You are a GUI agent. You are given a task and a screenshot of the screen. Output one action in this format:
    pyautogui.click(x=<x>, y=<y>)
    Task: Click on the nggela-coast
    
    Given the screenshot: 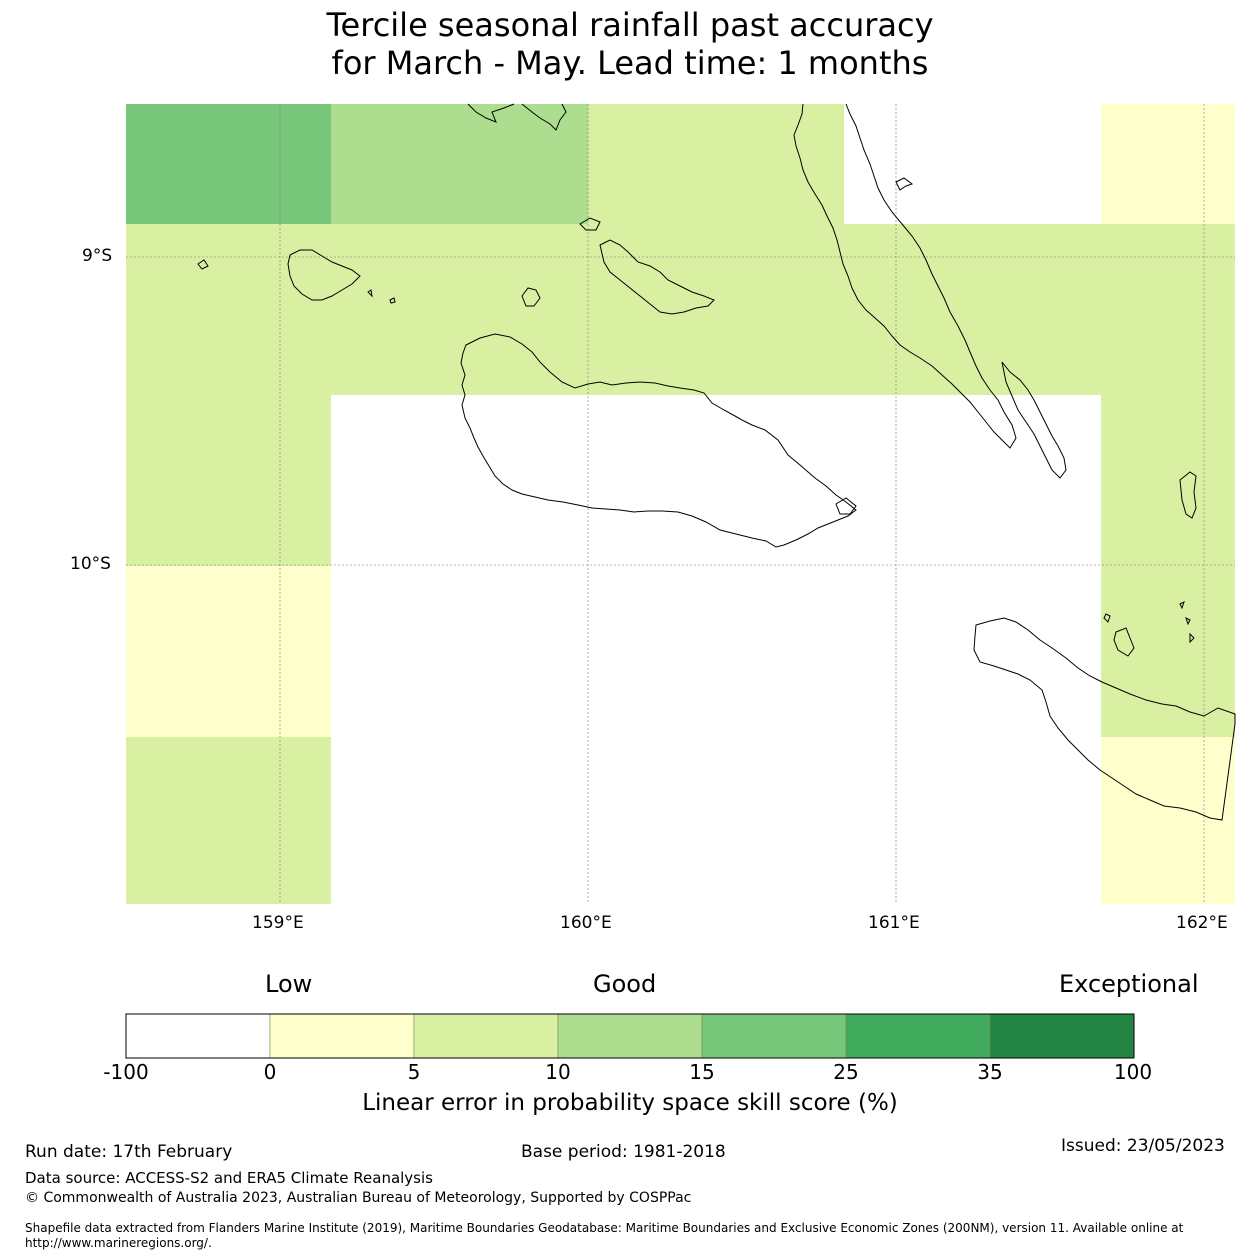 What is the action you would take?
    pyautogui.click(x=657, y=277)
    